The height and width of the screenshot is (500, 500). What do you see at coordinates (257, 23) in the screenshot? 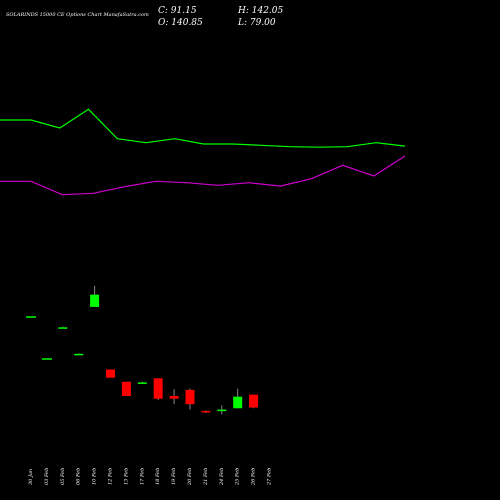
I see `low-value-label: L: 79.00` at bounding box center [257, 23].